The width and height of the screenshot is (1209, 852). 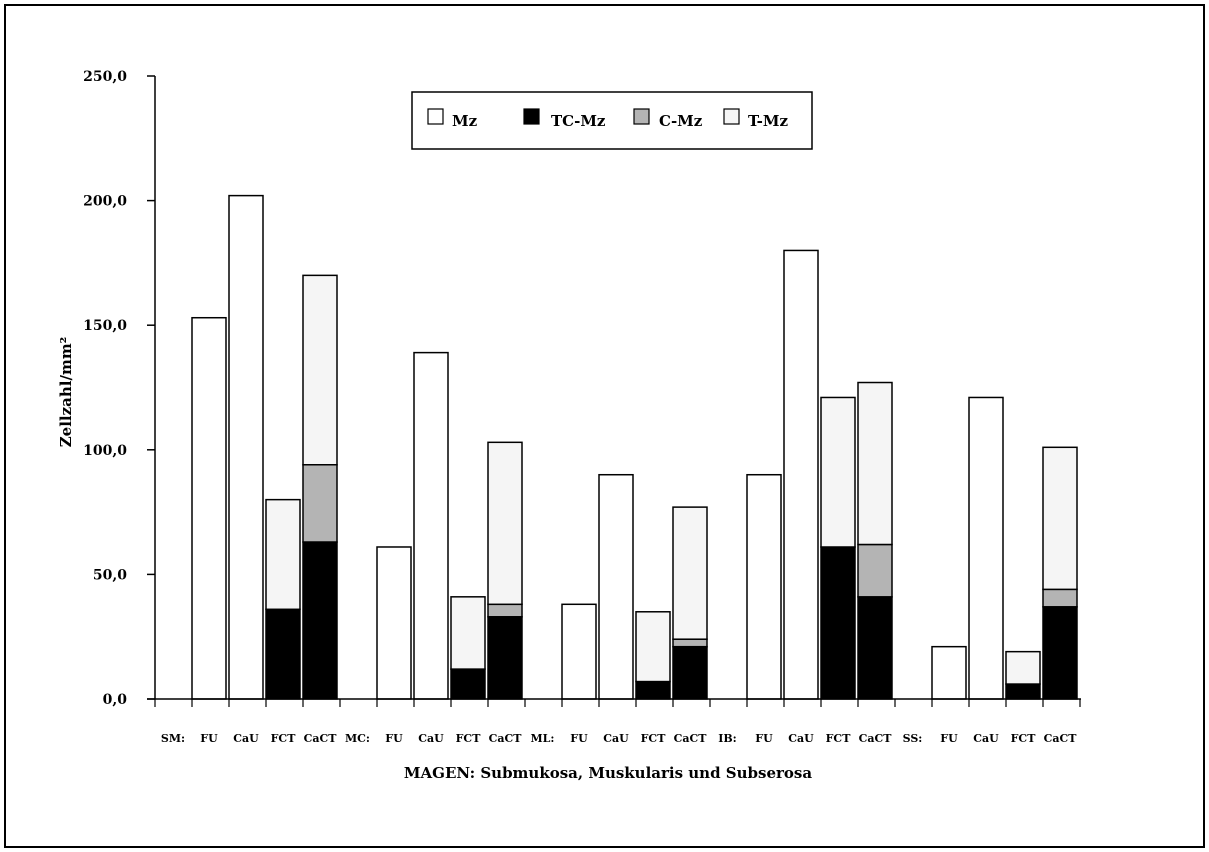 What do you see at coordinates (105, 77) in the screenshot?
I see `y-tick-label: 250,0` at bounding box center [105, 77].